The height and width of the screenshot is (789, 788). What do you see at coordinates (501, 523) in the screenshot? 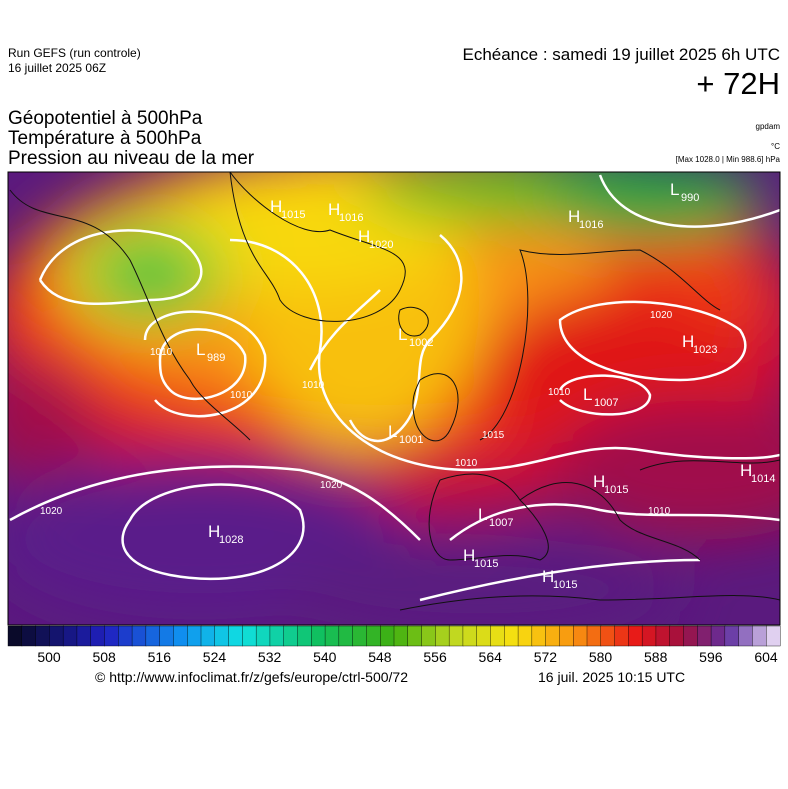
I see `center-value: 1007` at bounding box center [501, 523].